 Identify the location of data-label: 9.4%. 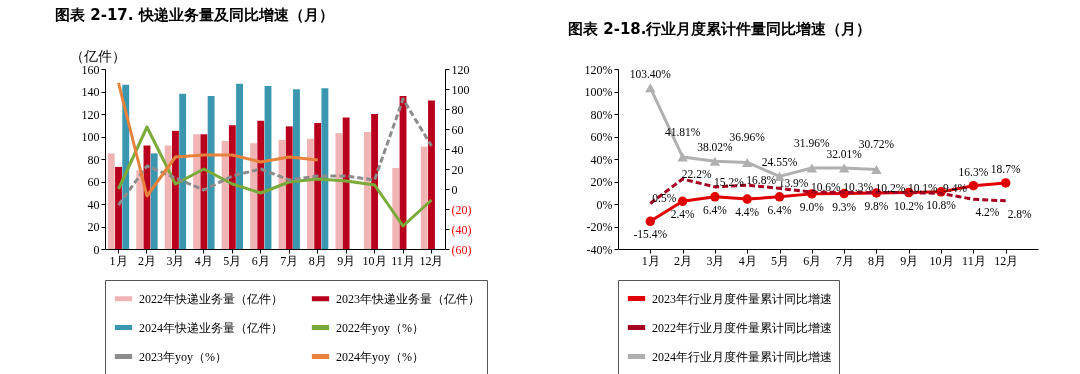
(955, 188).